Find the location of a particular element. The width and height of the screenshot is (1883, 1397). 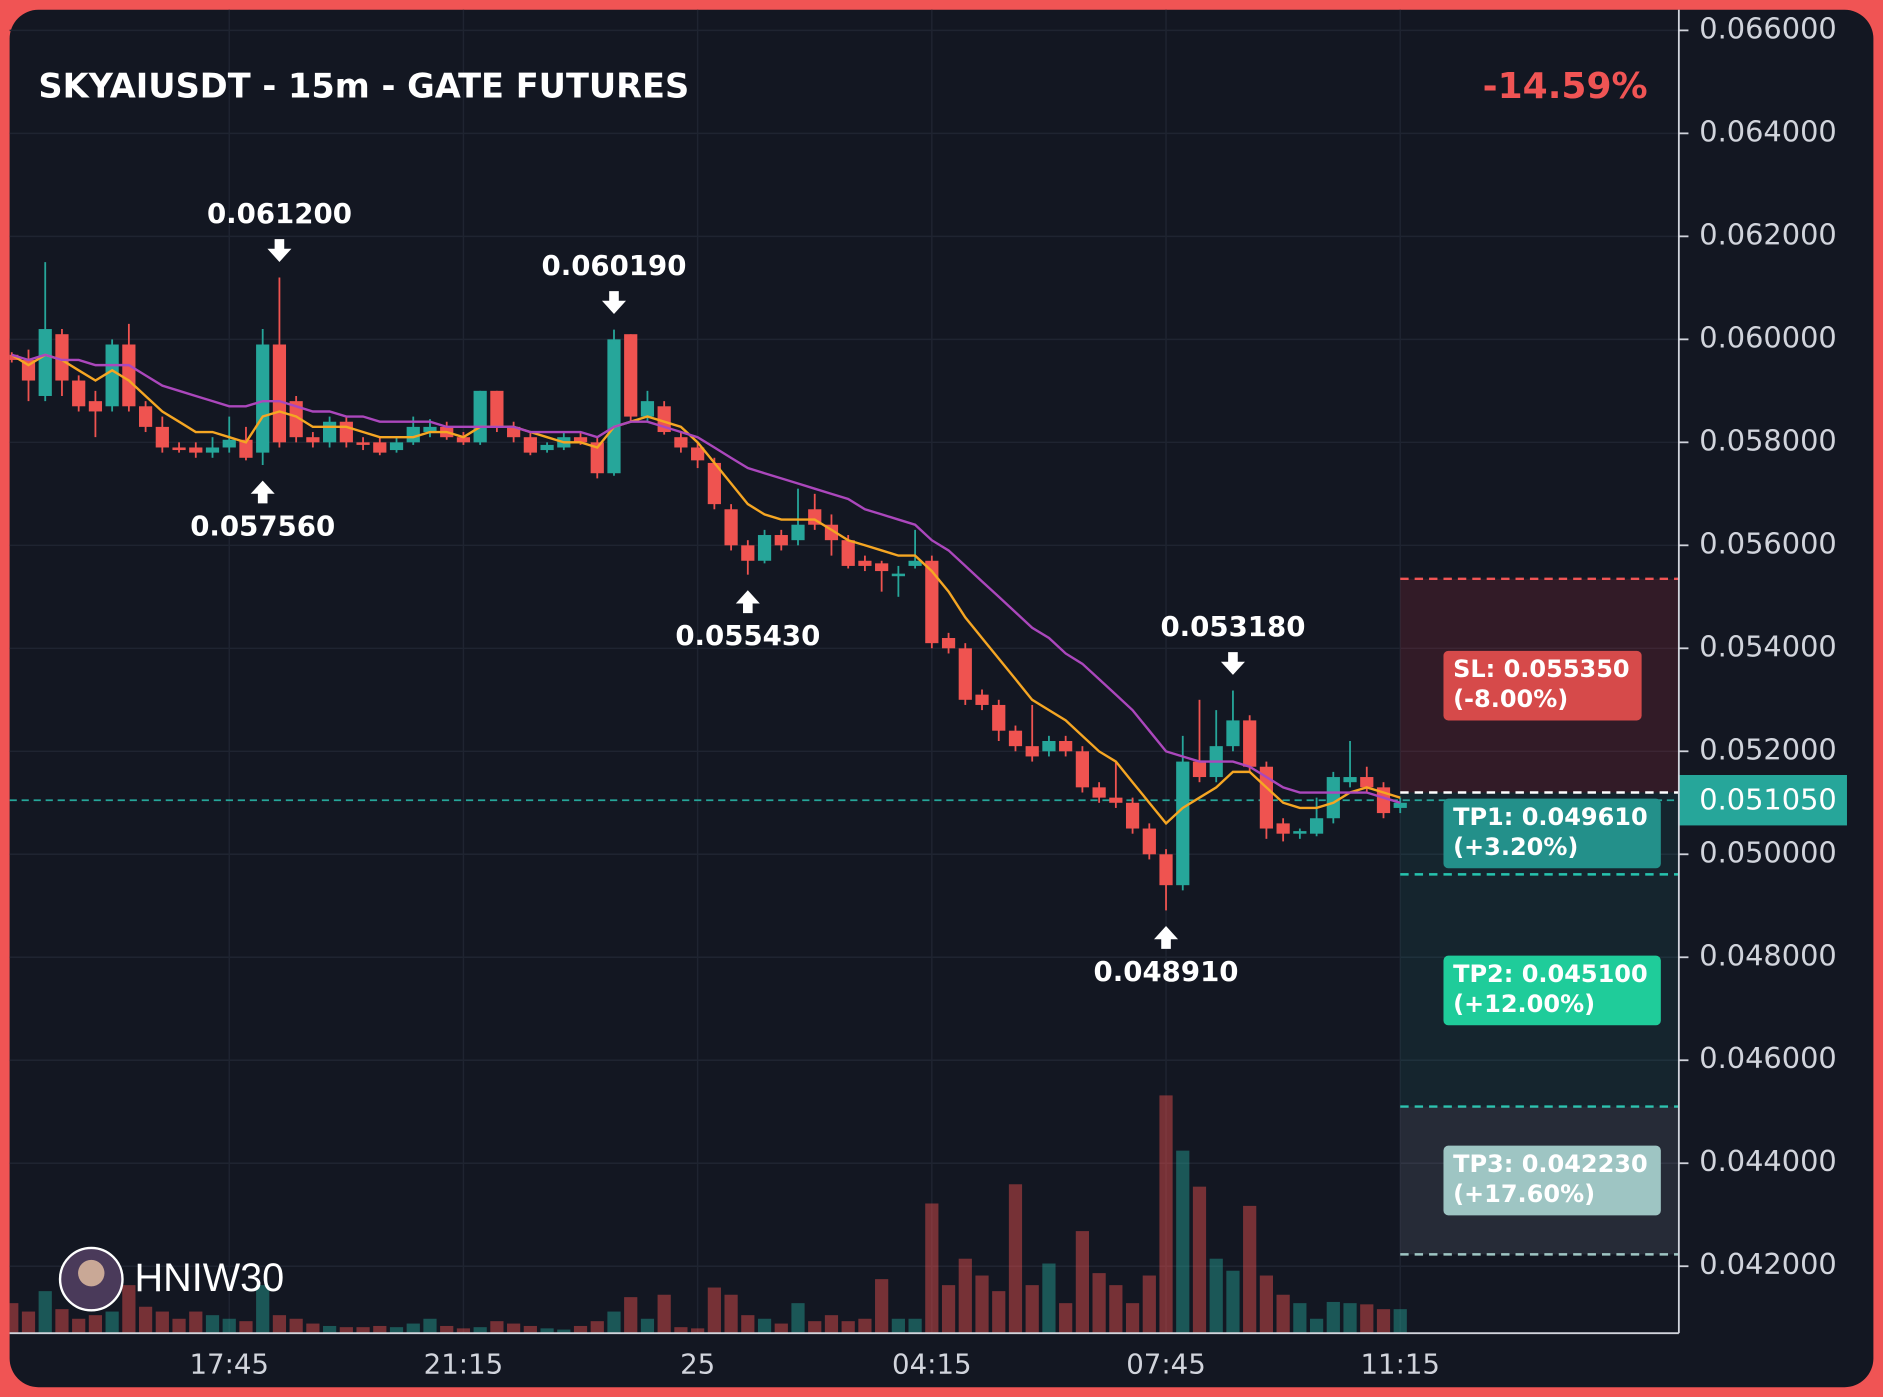

y-tick-label: 0.064000 is located at coordinates (1767, 131).